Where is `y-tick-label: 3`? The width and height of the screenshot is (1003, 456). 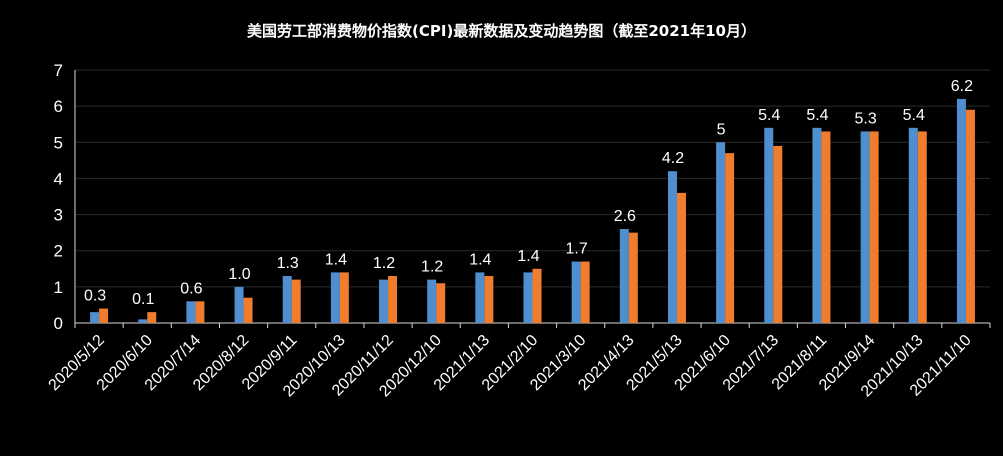
y-tick-label: 3 is located at coordinates (58, 215).